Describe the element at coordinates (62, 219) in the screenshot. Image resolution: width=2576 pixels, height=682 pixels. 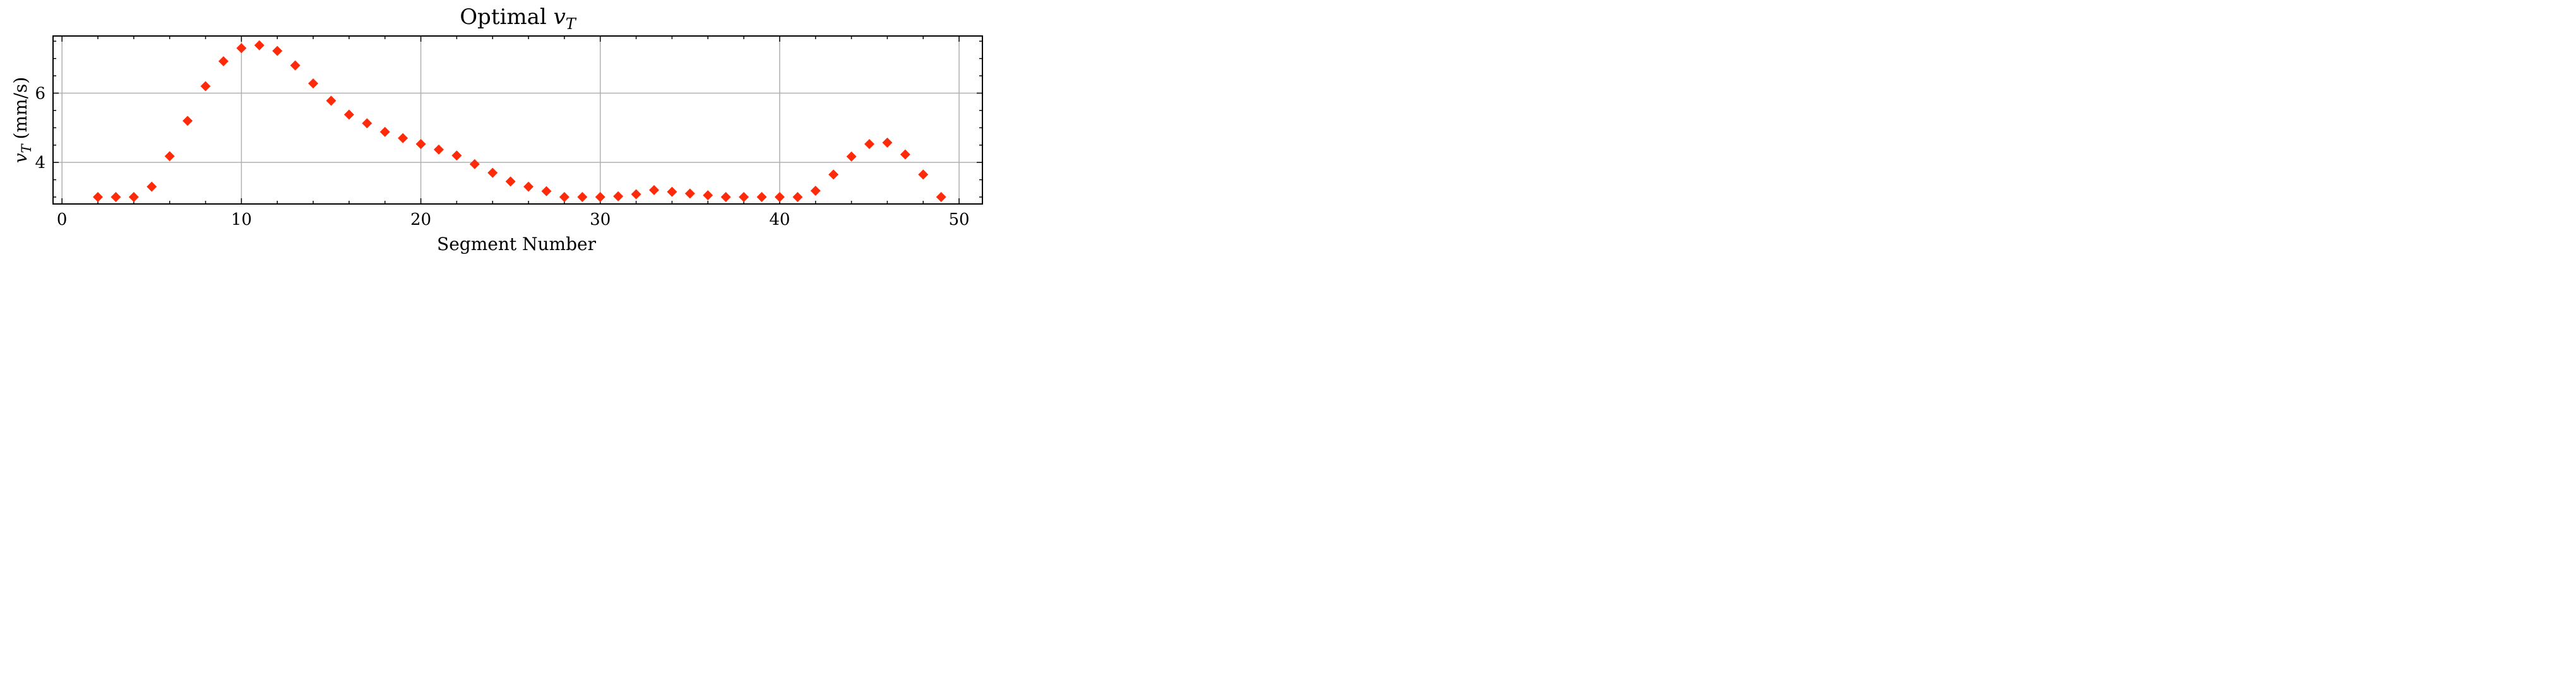
I see `x-tick-label: 0` at that location.